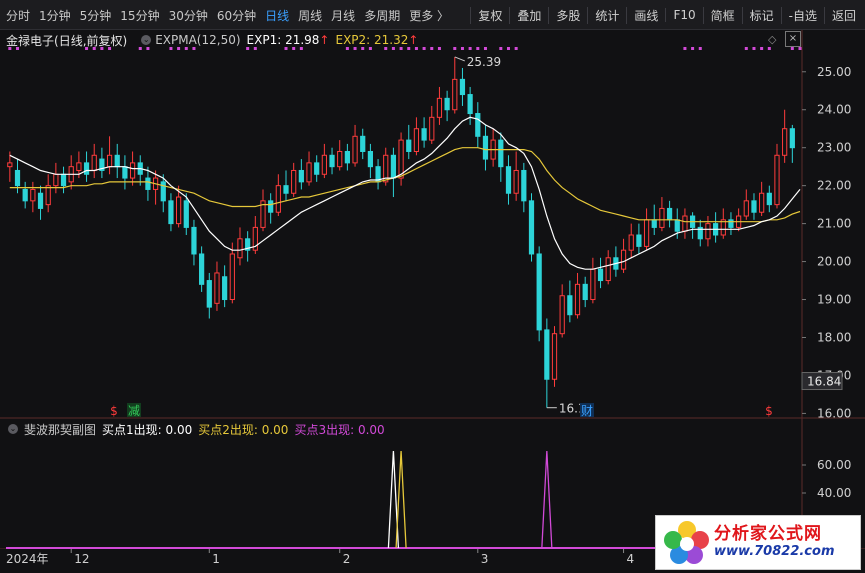 This screenshot has height=573, width=865. Describe the element at coordinates (30, 40) in the screenshot. I see `stock-name: 金禄电子` at that location.